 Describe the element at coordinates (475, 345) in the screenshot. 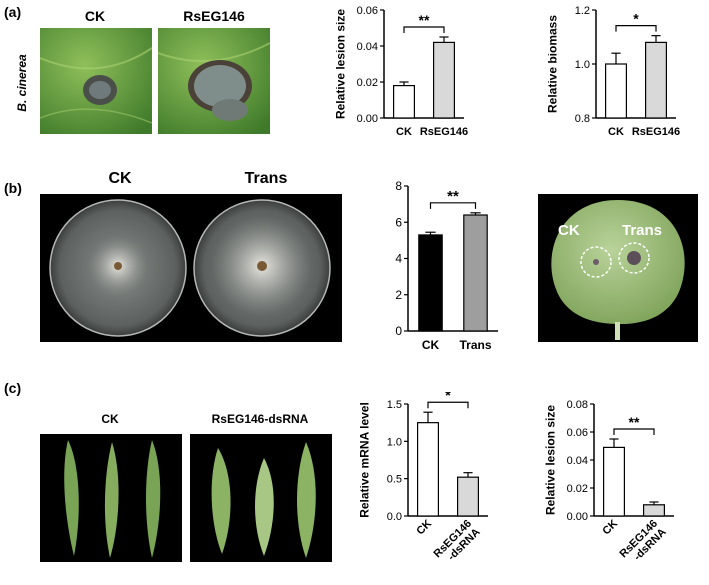

I see `x-tick-label: Trans` at that location.